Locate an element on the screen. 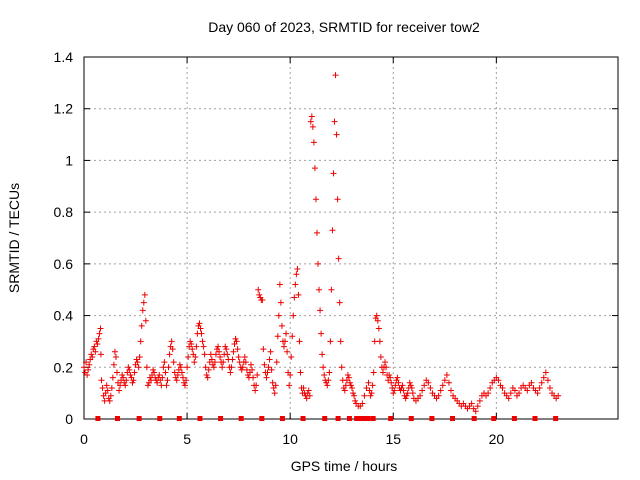  y-tick-label: 1 is located at coordinates (69, 160).